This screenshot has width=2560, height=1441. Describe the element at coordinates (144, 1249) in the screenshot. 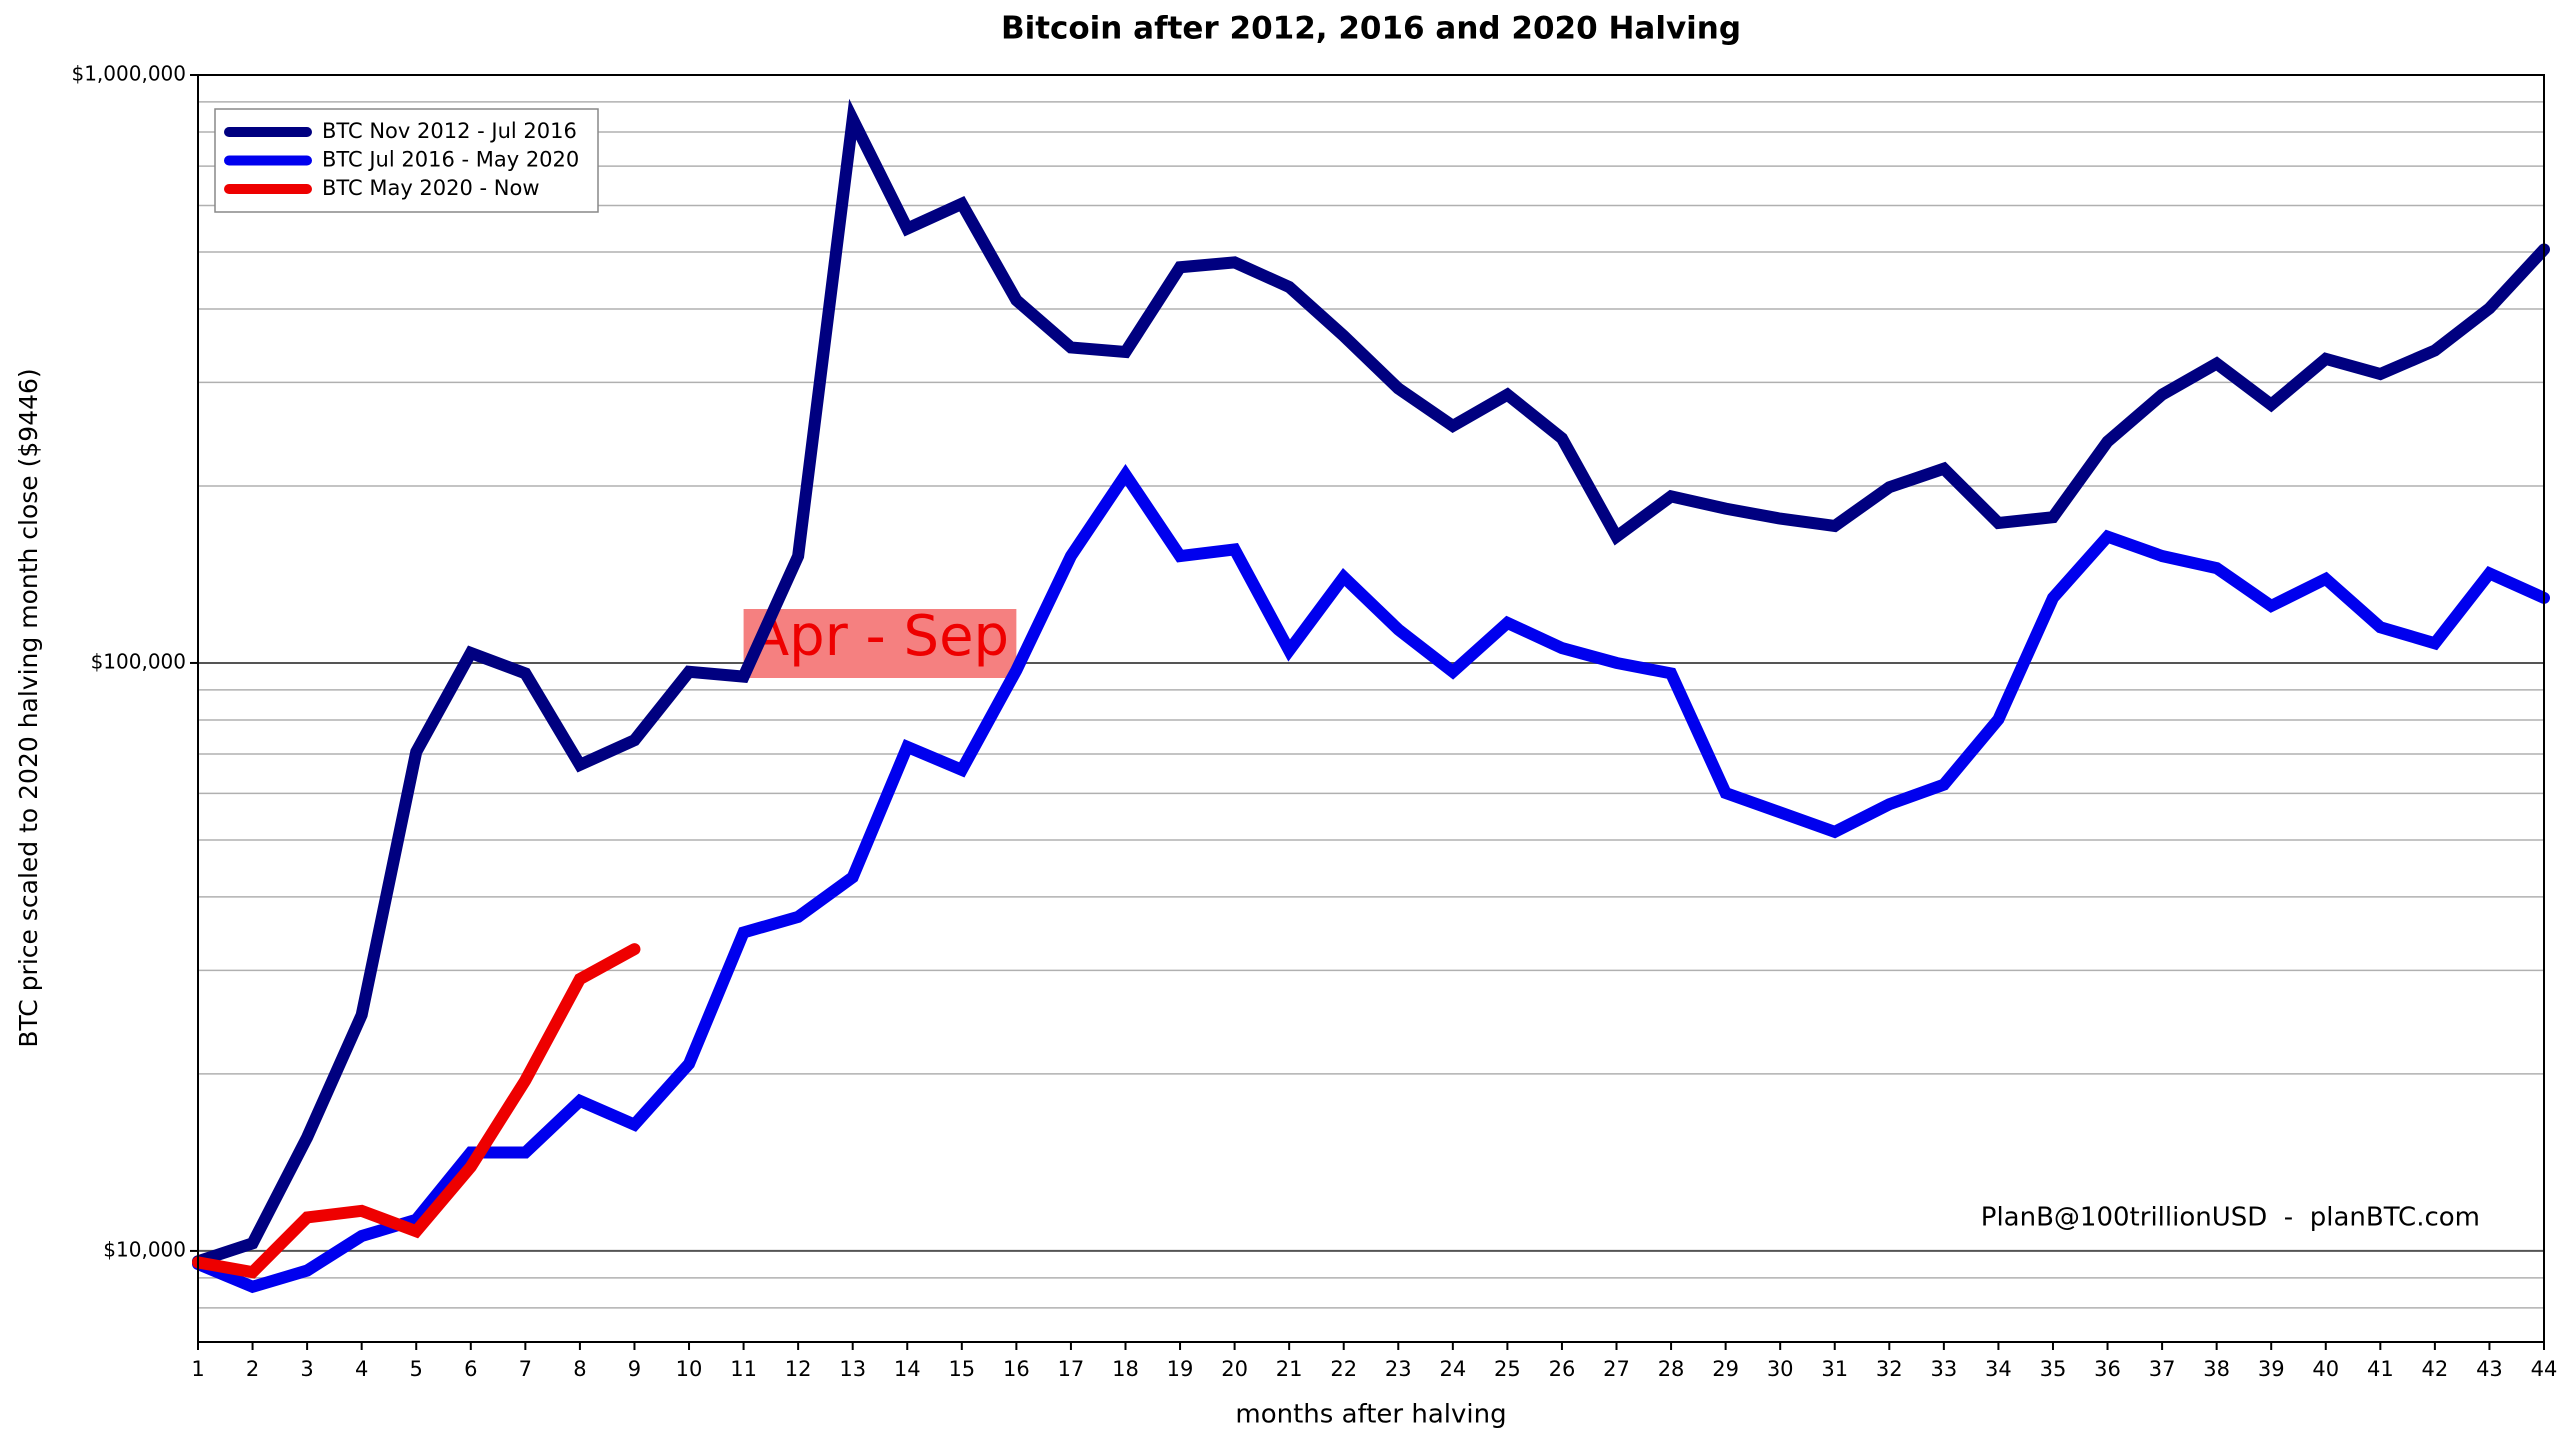

I see `y-tick-label: $10,000` at that location.